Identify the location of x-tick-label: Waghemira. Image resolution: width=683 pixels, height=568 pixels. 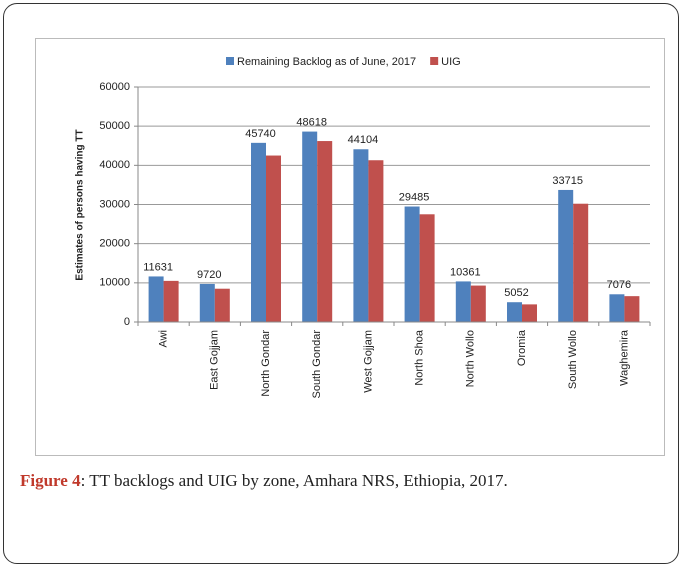
(624, 357).